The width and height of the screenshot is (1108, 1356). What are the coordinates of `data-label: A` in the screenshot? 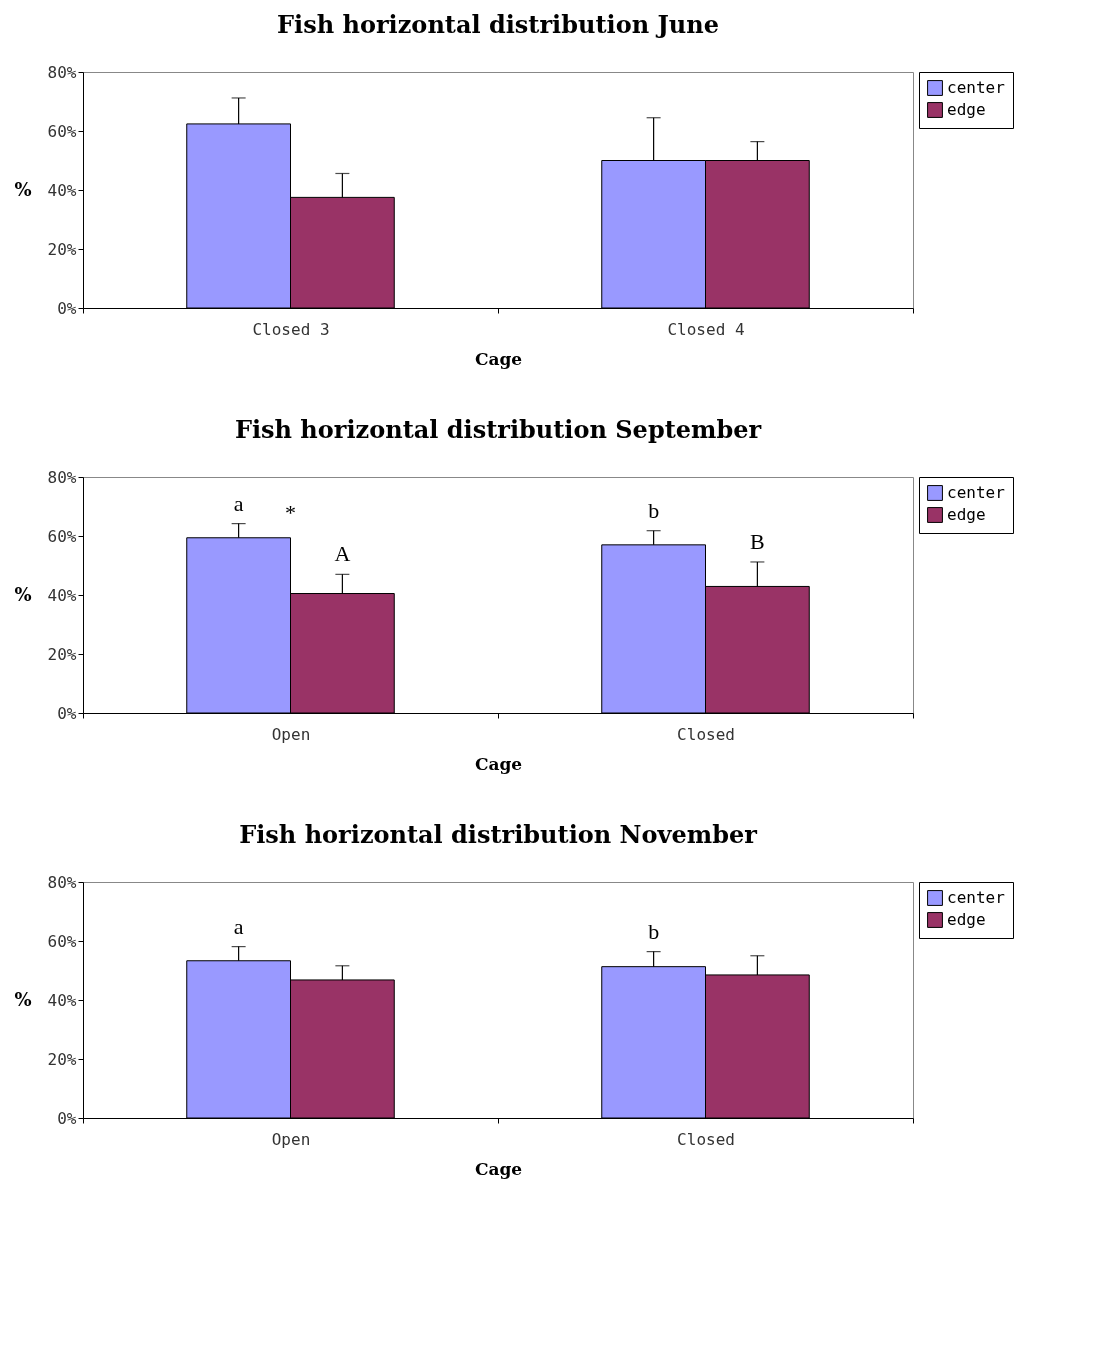 It's located at (342, 554).